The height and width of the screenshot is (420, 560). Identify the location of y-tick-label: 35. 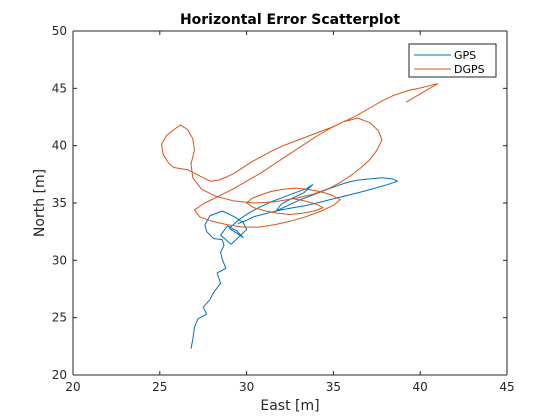
(59, 203).